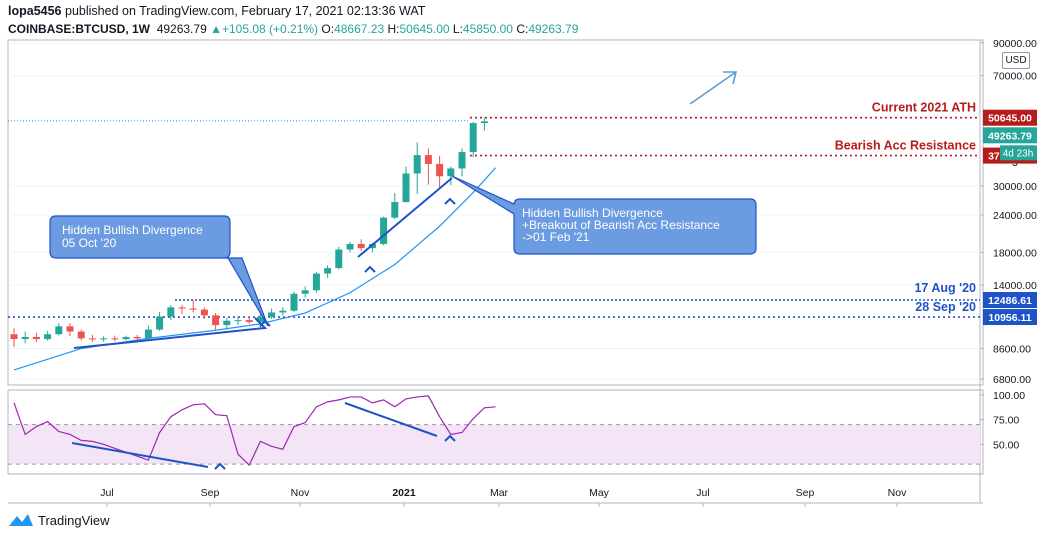 This screenshot has height=539, width=1053. I want to click on rsi-band, so click(494, 444).